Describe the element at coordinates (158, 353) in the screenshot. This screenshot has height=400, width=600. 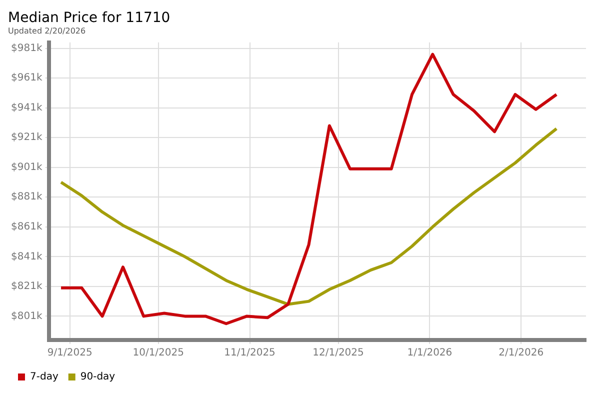
I see `x-tick-label: 10/1/2025` at that location.